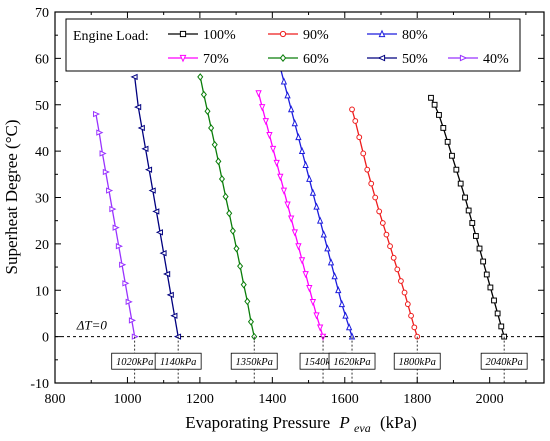  I want to click on legend: Engine Load: 100% 90% 80% 70% 60% 50% 40%, so click(293, 45).